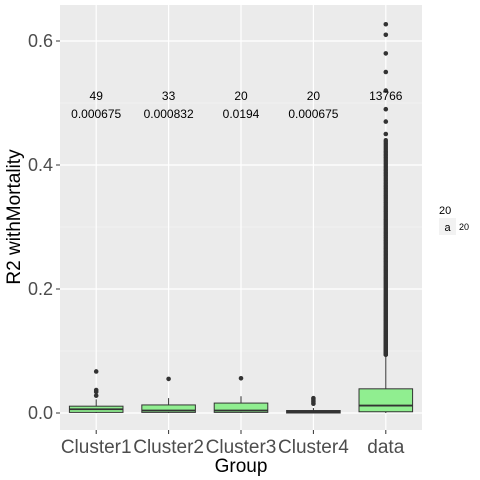 This screenshot has height=480, width=480. What do you see at coordinates (241, 394) in the screenshot?
I see `box-cluster3` at bounding box center [241, 394].